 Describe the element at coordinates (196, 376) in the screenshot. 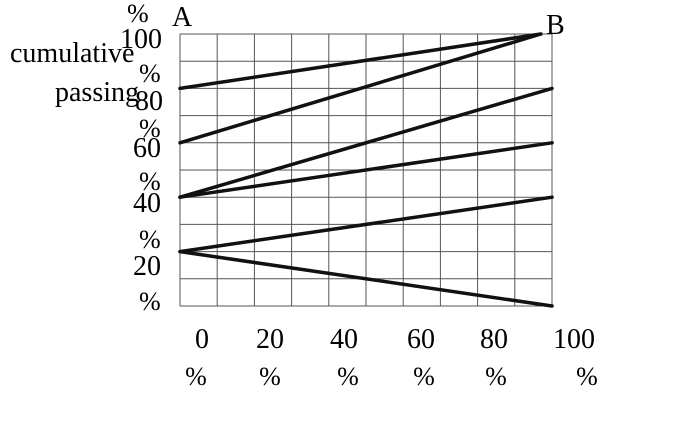

I see `x-tick-unit-0: %` at that location.